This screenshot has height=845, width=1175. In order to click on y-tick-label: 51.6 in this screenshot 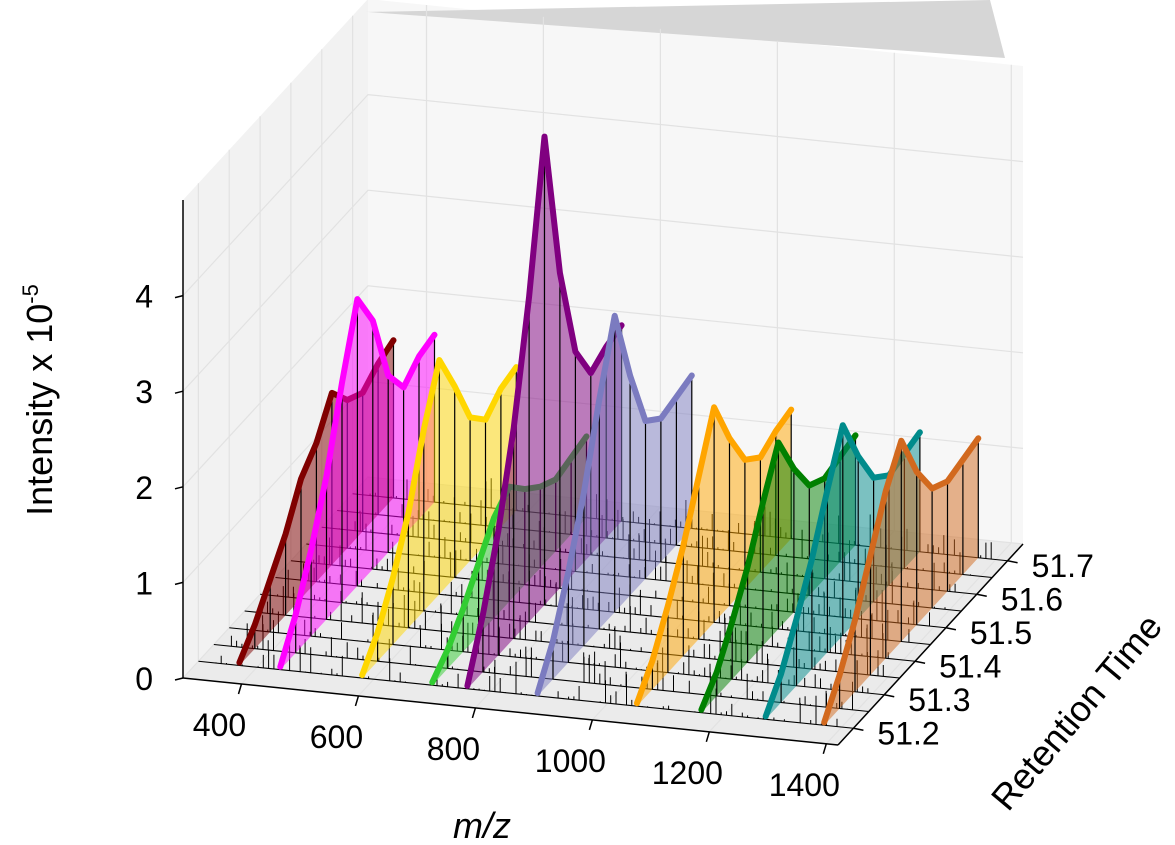, I will do `click(1032, 599)`.